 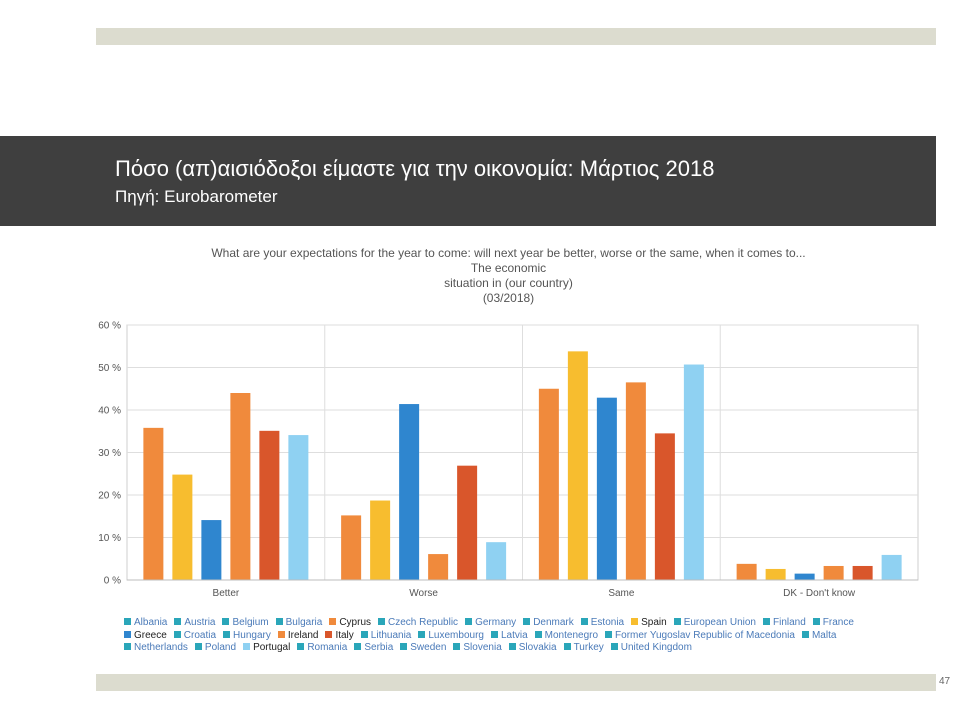 I want to click on legend-item: Former Yugoslav Republic of Macedonia, so click(x=700, y=636).